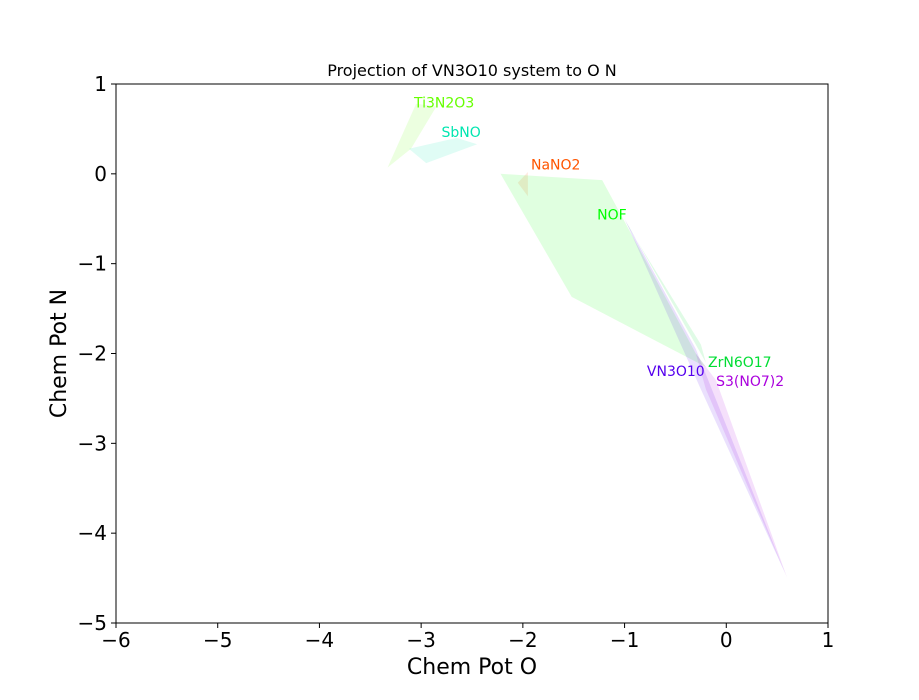 Image resolution: width=919 pixels, height=700 pixels. What do you see at coordinates (740, 363) in the screenshot?
I see `region-label-zrn6o17: ZrN6O17` at bounding box center [740, 363].